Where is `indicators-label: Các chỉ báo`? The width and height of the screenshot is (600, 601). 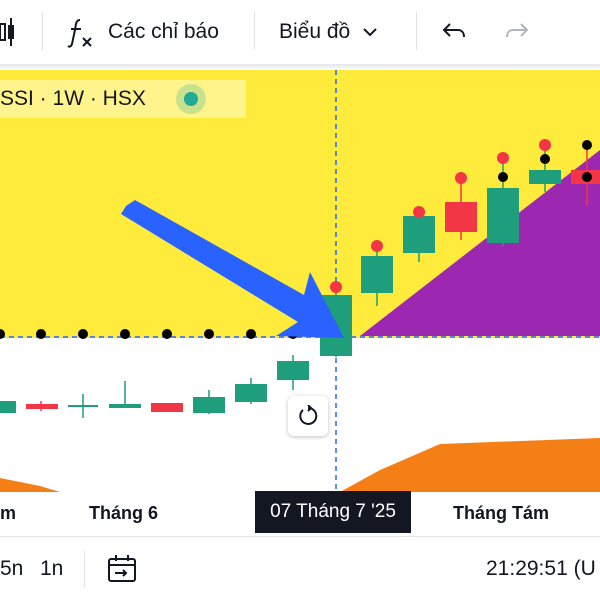 indicators-label: Các chỉ báo is located at coordinates (163, 31).